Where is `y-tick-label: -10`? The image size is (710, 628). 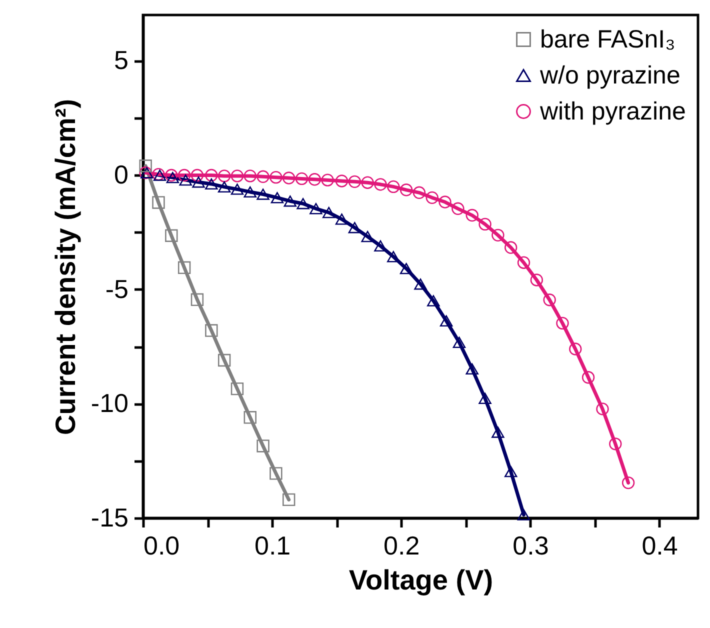
y-tick-label: -10 is located at coordinates (109, 403).